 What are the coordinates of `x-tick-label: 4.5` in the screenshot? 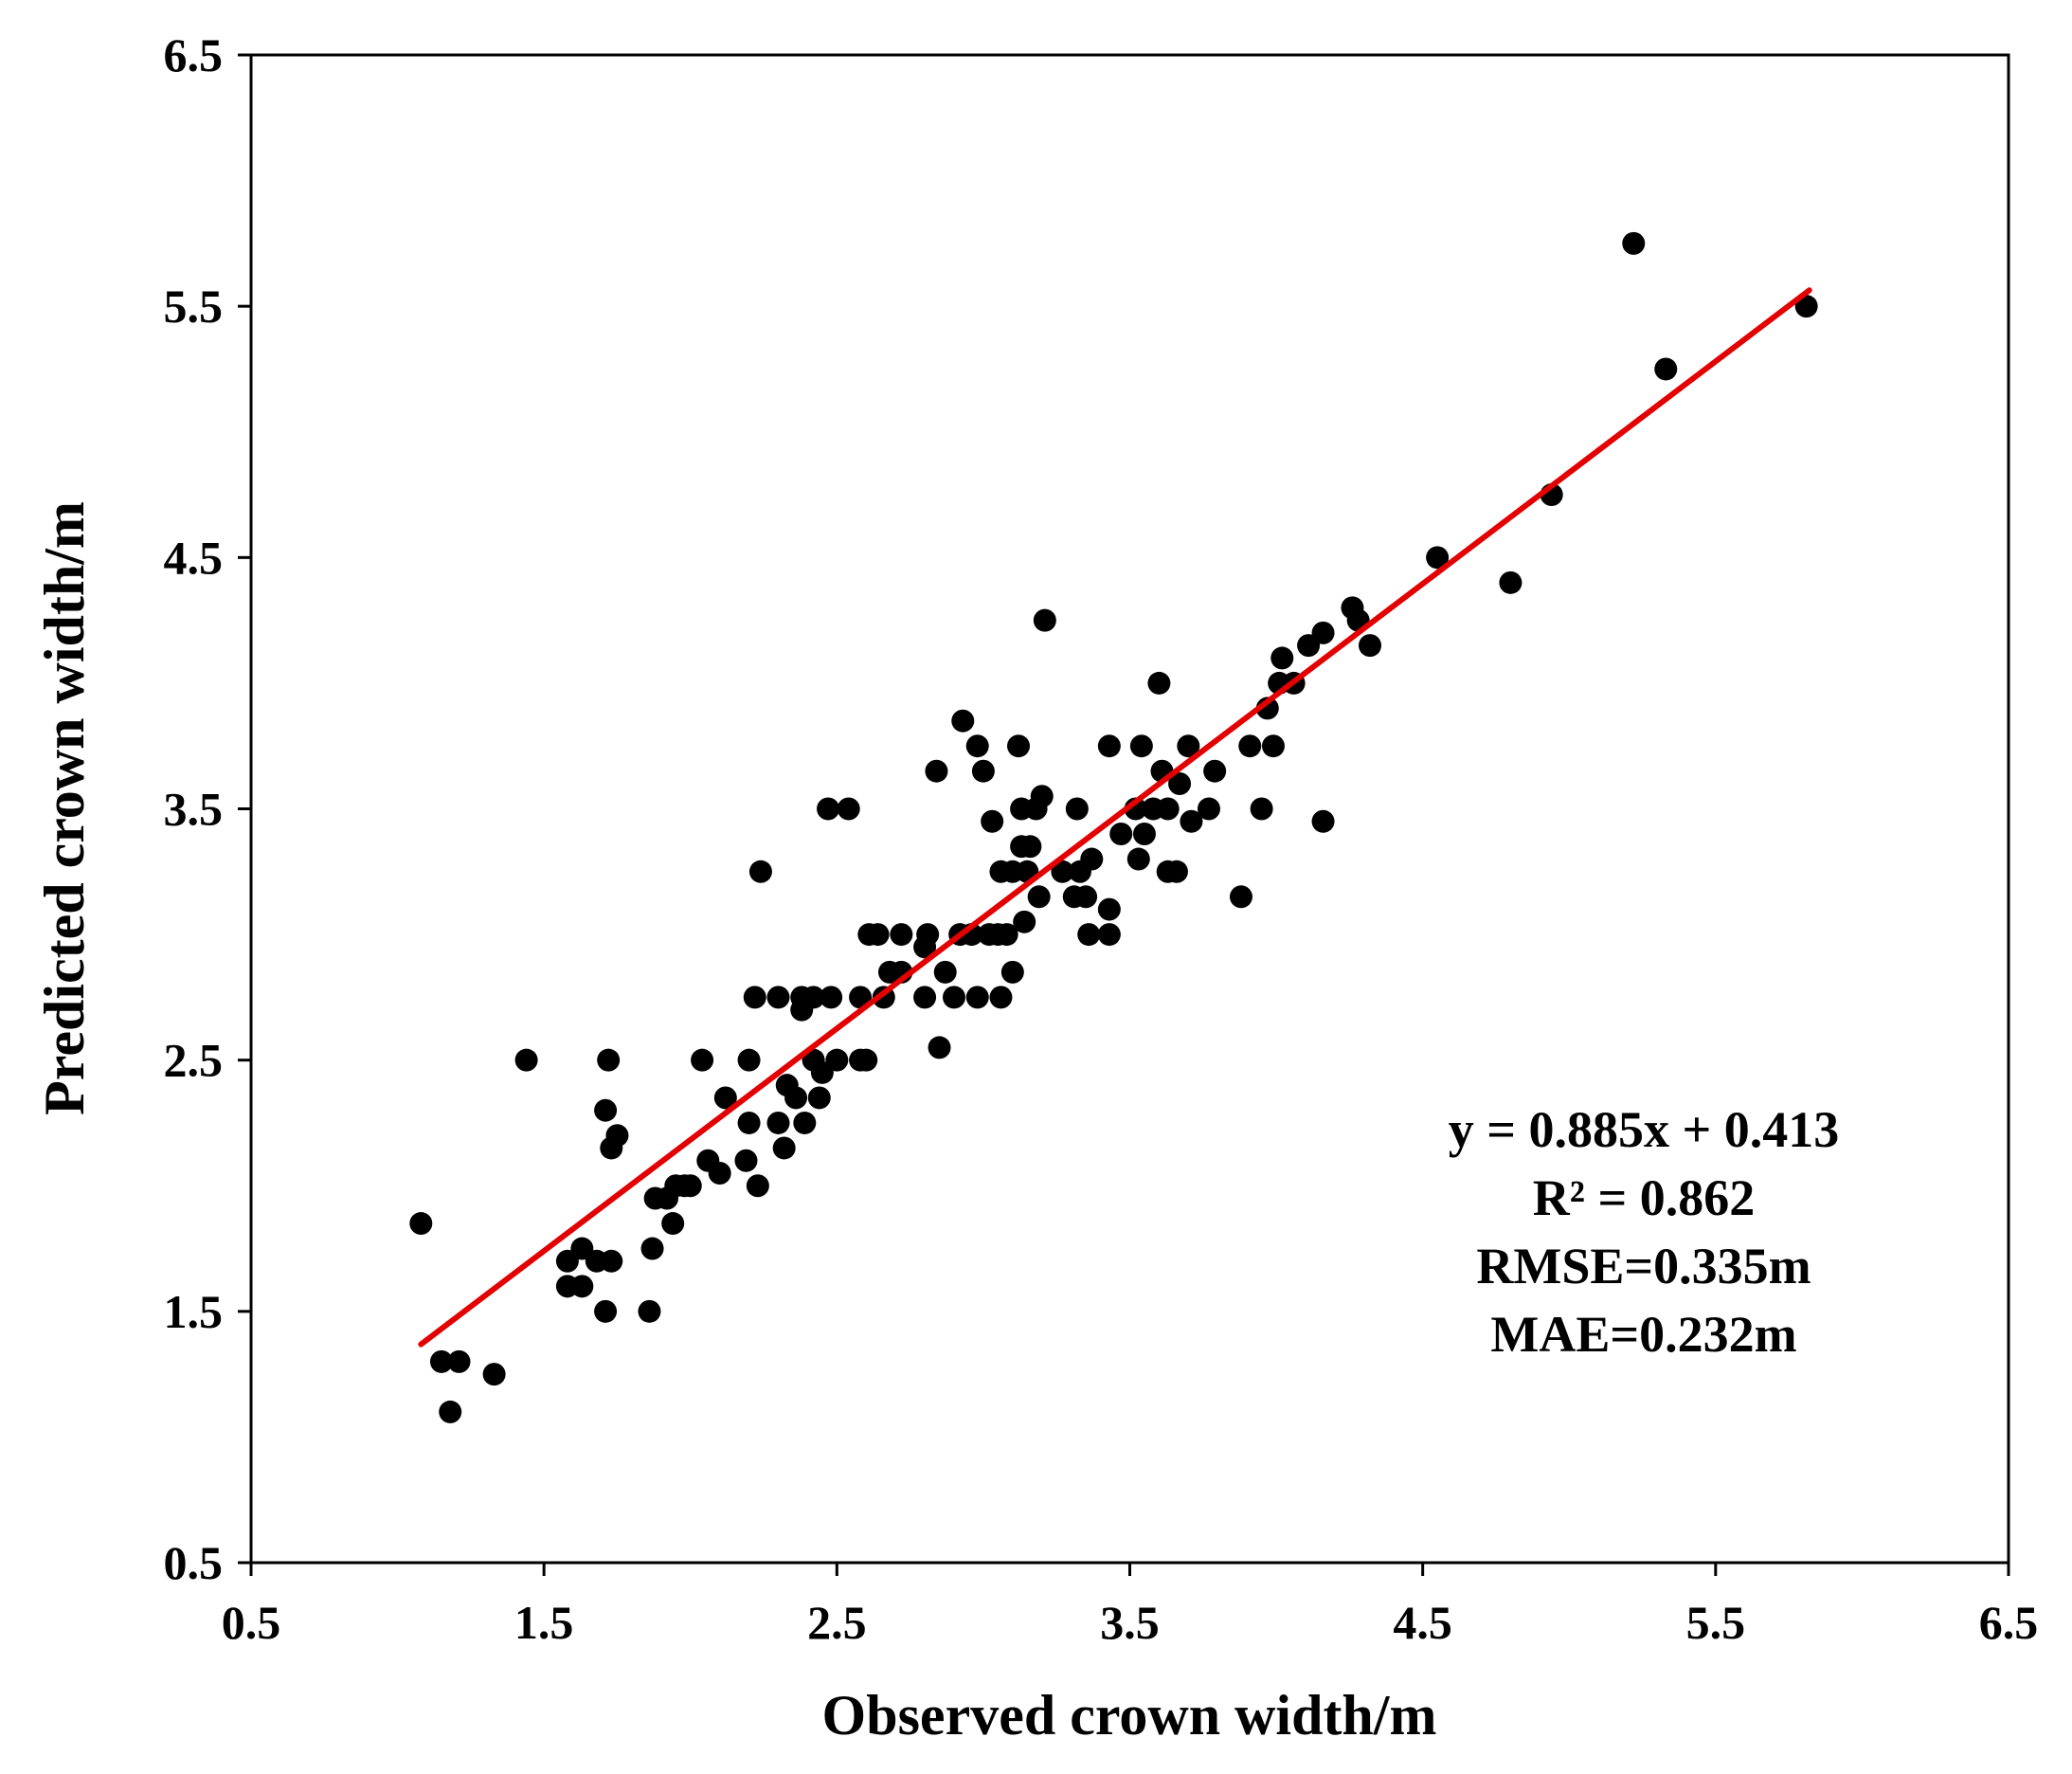 It's located at (1422, 1622).